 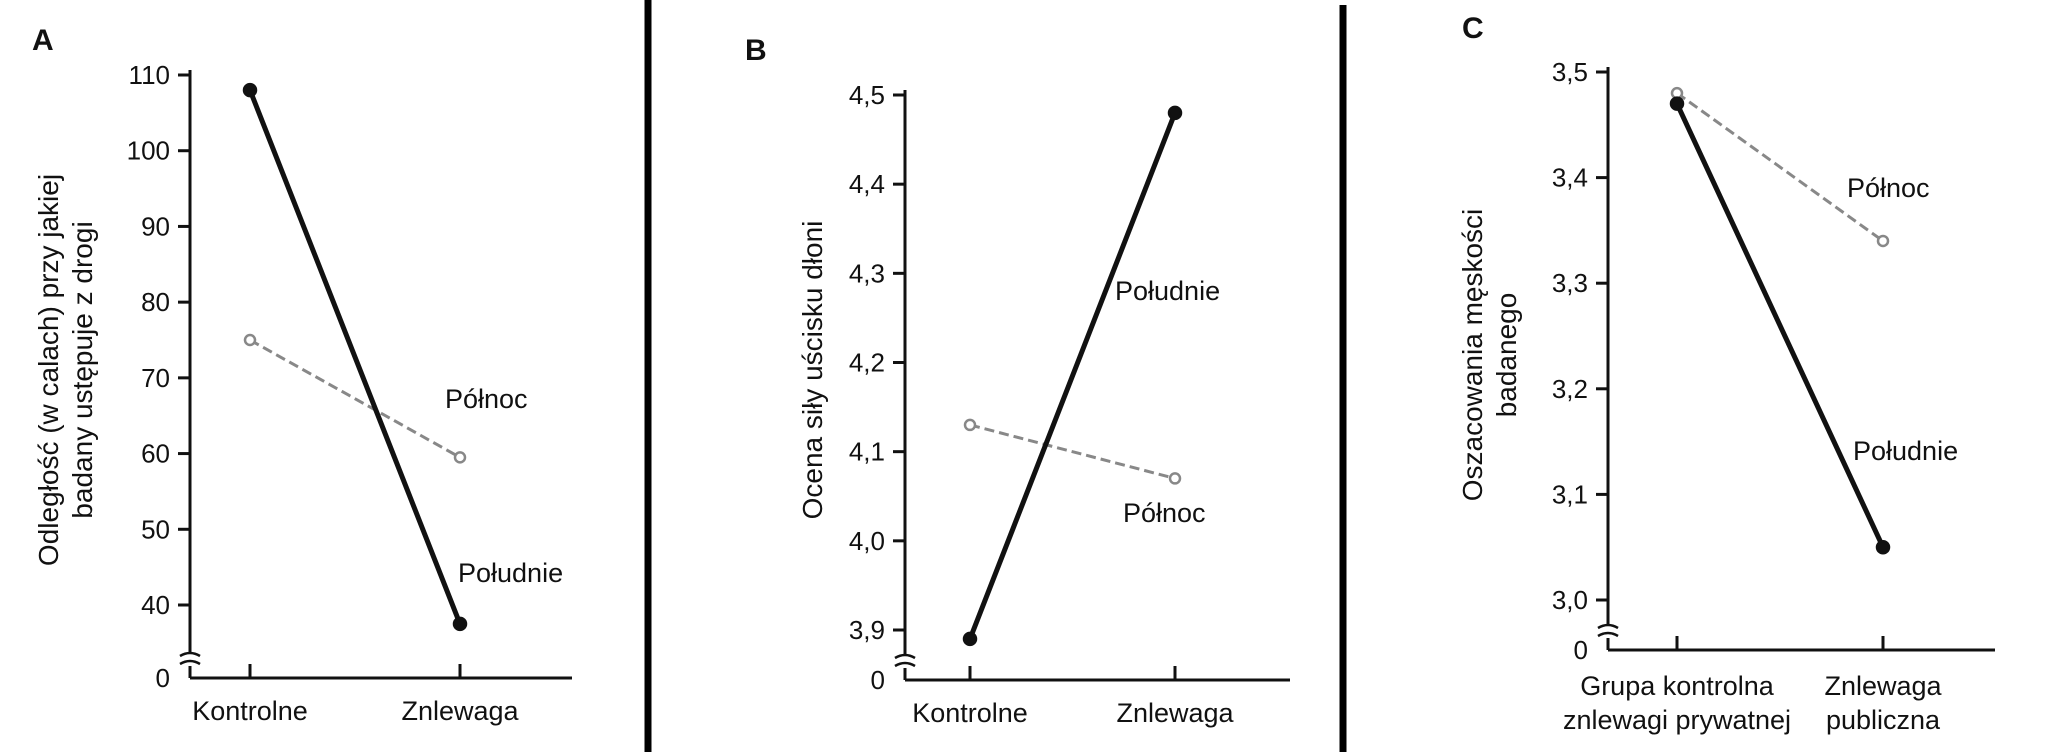 I want to click on y-tick-label: 60, so click(x=155, y=454).